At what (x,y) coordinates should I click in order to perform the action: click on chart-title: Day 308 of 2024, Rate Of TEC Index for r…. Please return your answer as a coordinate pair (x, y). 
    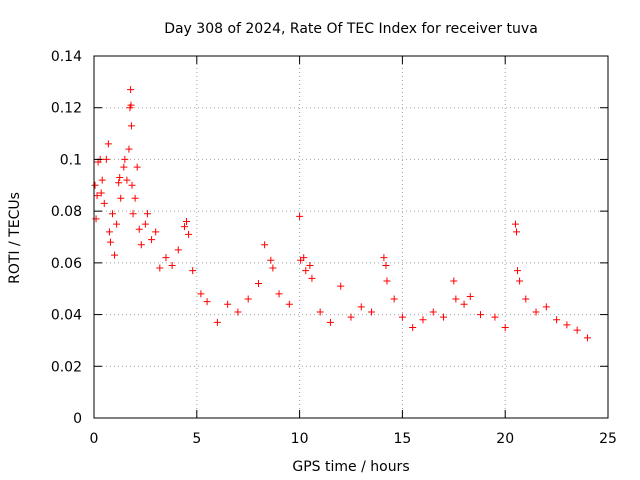
    Looking at the image, I should click on (351, 29).